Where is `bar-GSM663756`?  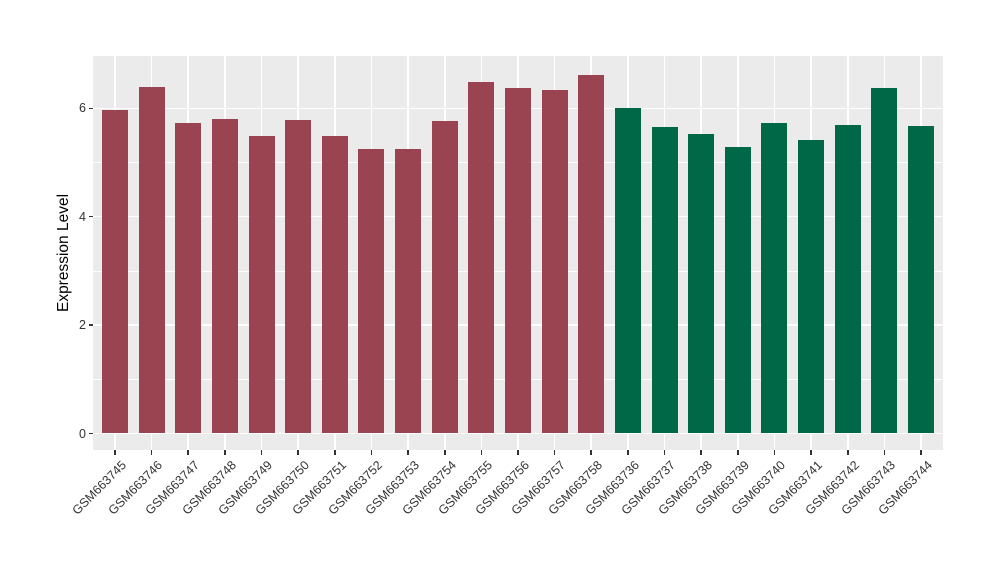 bar-GSM663756 is located at coordinates (518, 260).